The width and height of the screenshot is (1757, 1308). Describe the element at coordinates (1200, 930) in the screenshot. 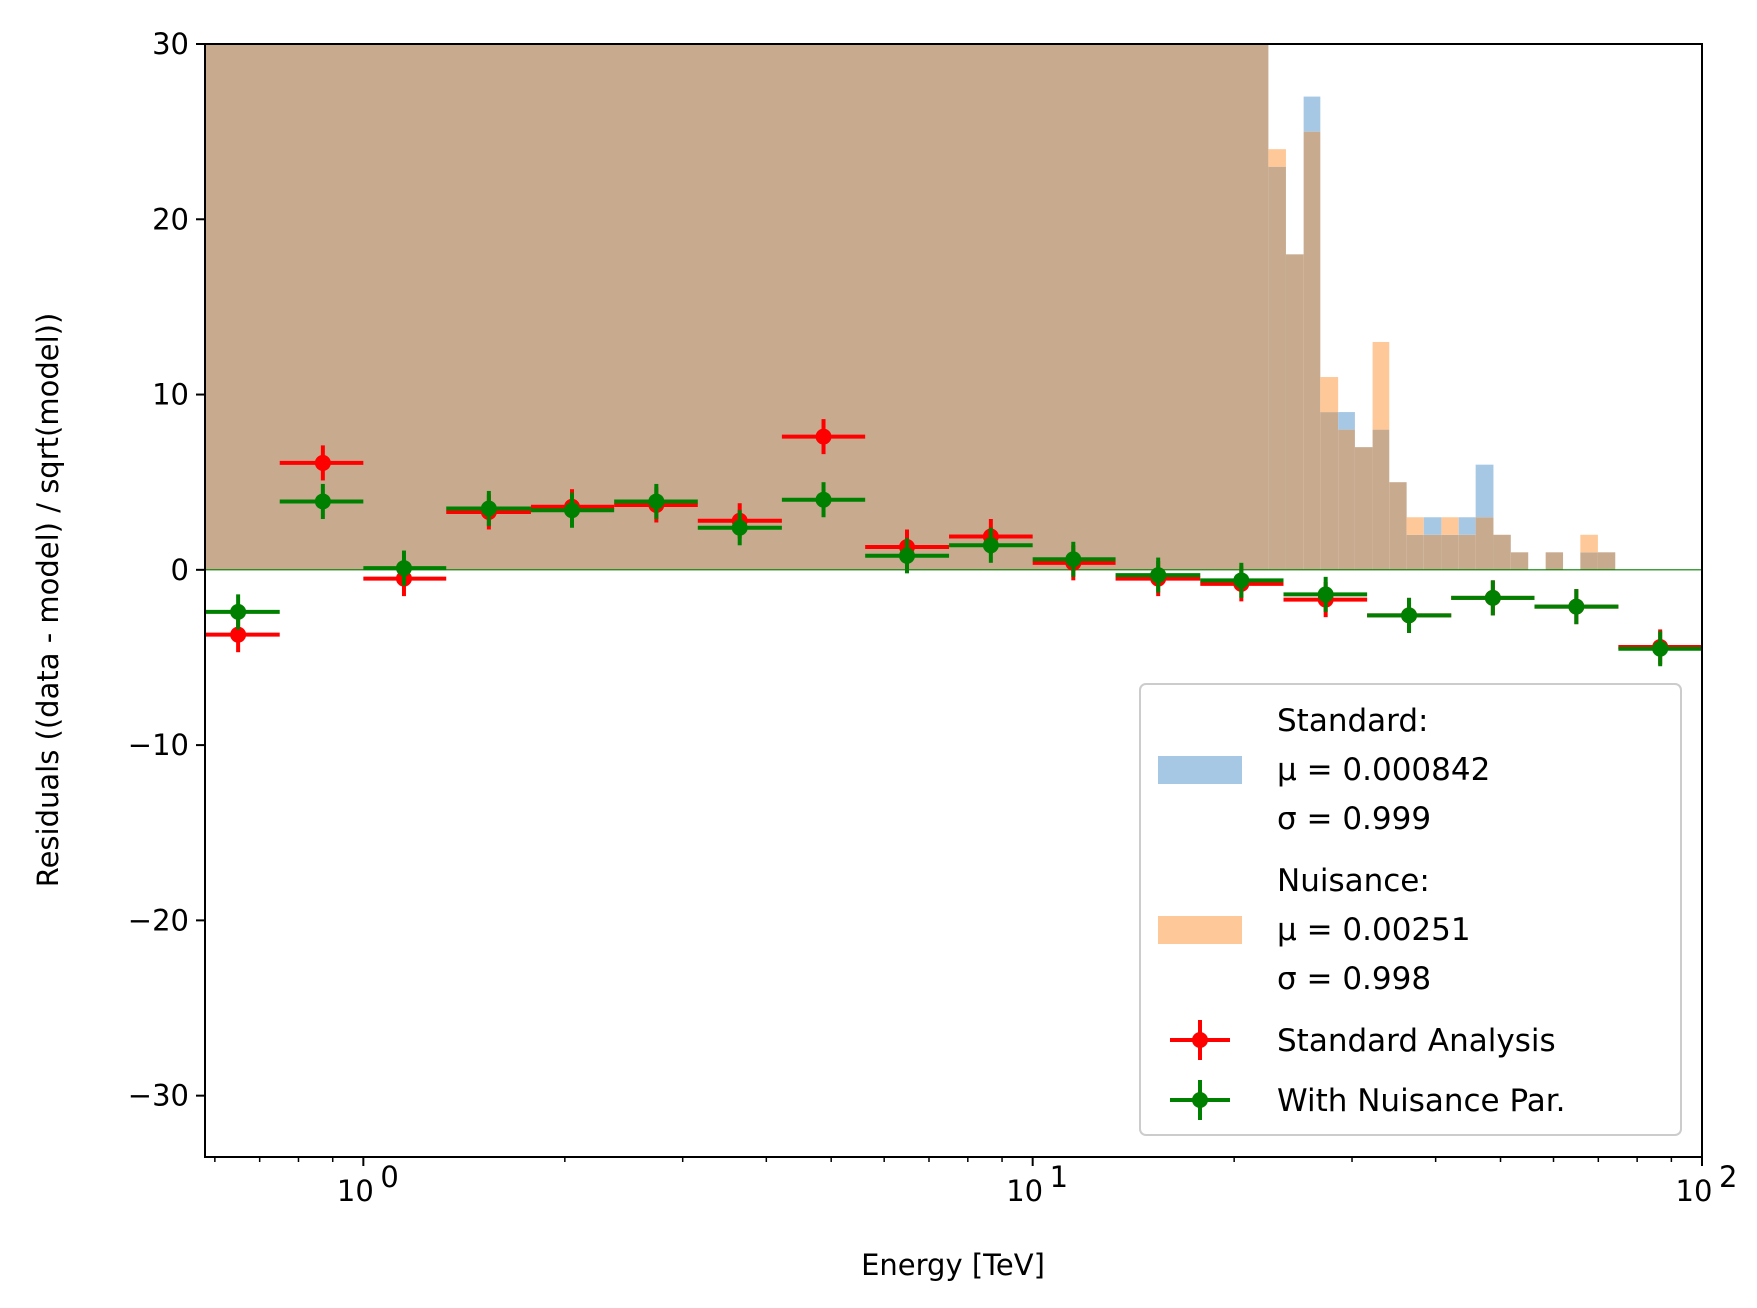

I see `legend-swatch-nuisance` at that location.